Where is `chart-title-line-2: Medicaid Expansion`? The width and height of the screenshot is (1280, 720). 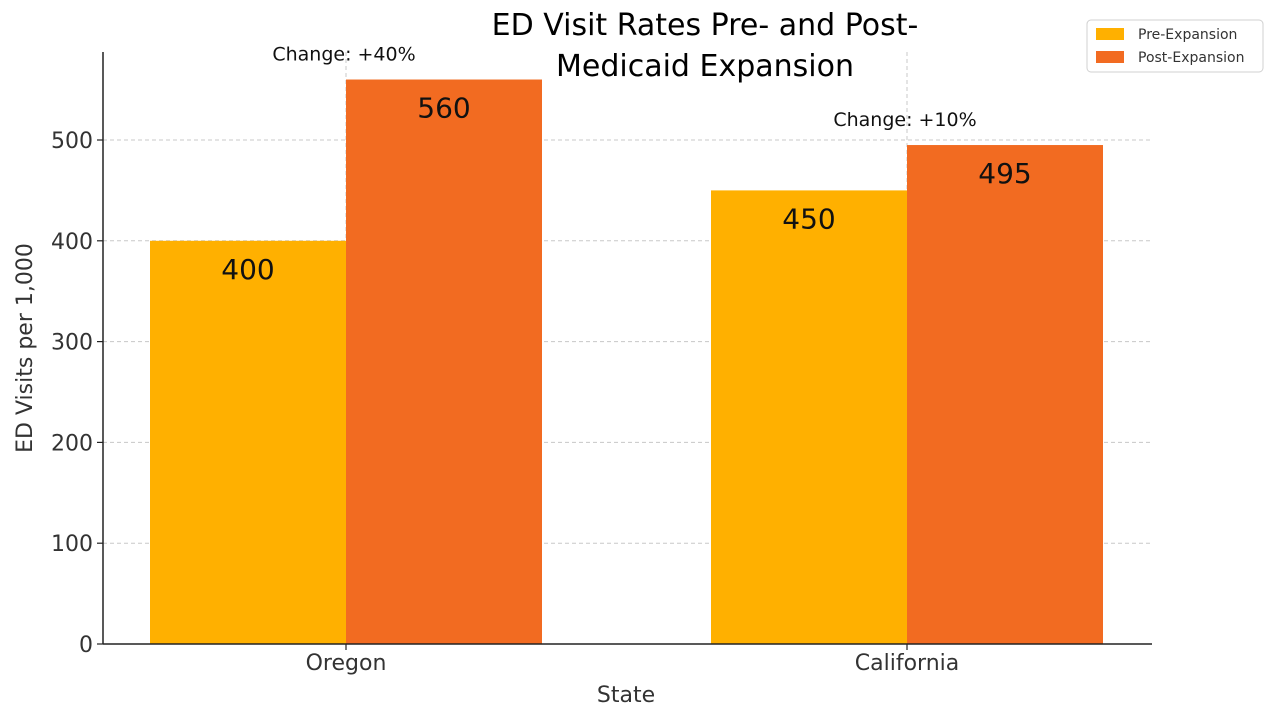
chart-title-line-2: Medicaid Expansion is located at coordinates (705, 66).